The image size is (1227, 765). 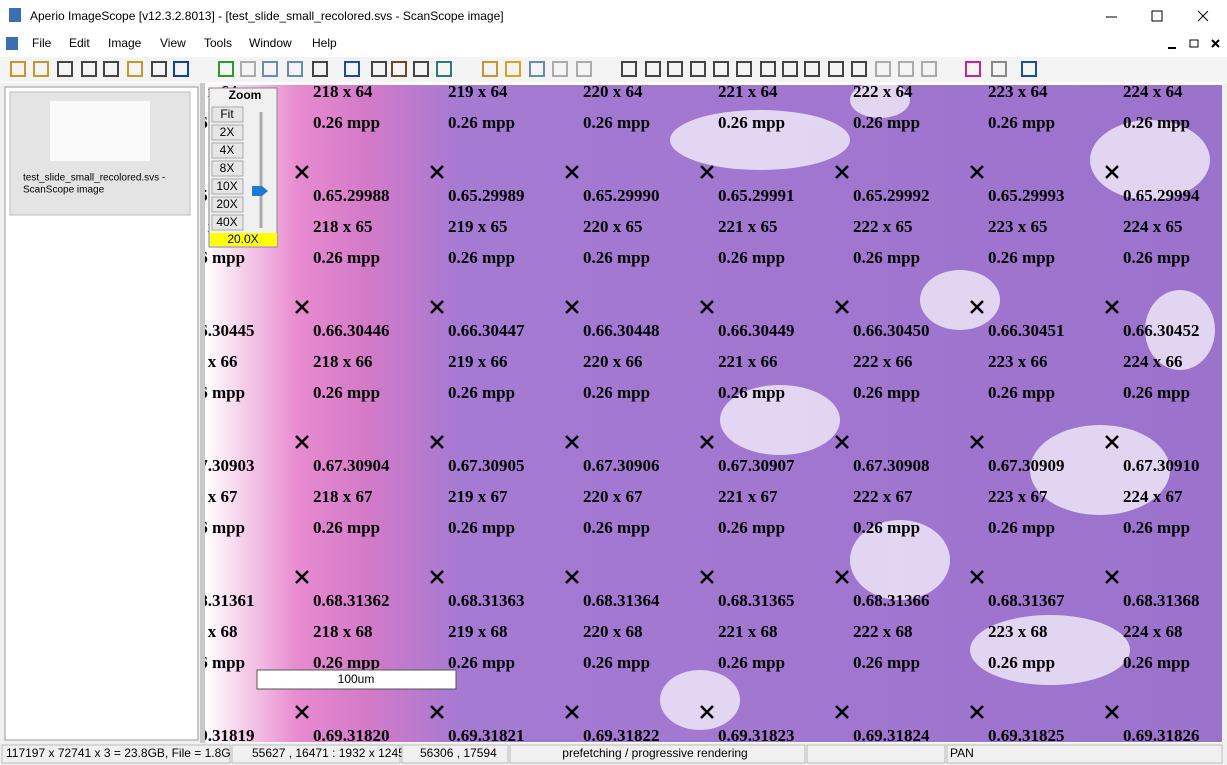 I want to click on tile-size: 220 x 67, so click(x=613, y=496).